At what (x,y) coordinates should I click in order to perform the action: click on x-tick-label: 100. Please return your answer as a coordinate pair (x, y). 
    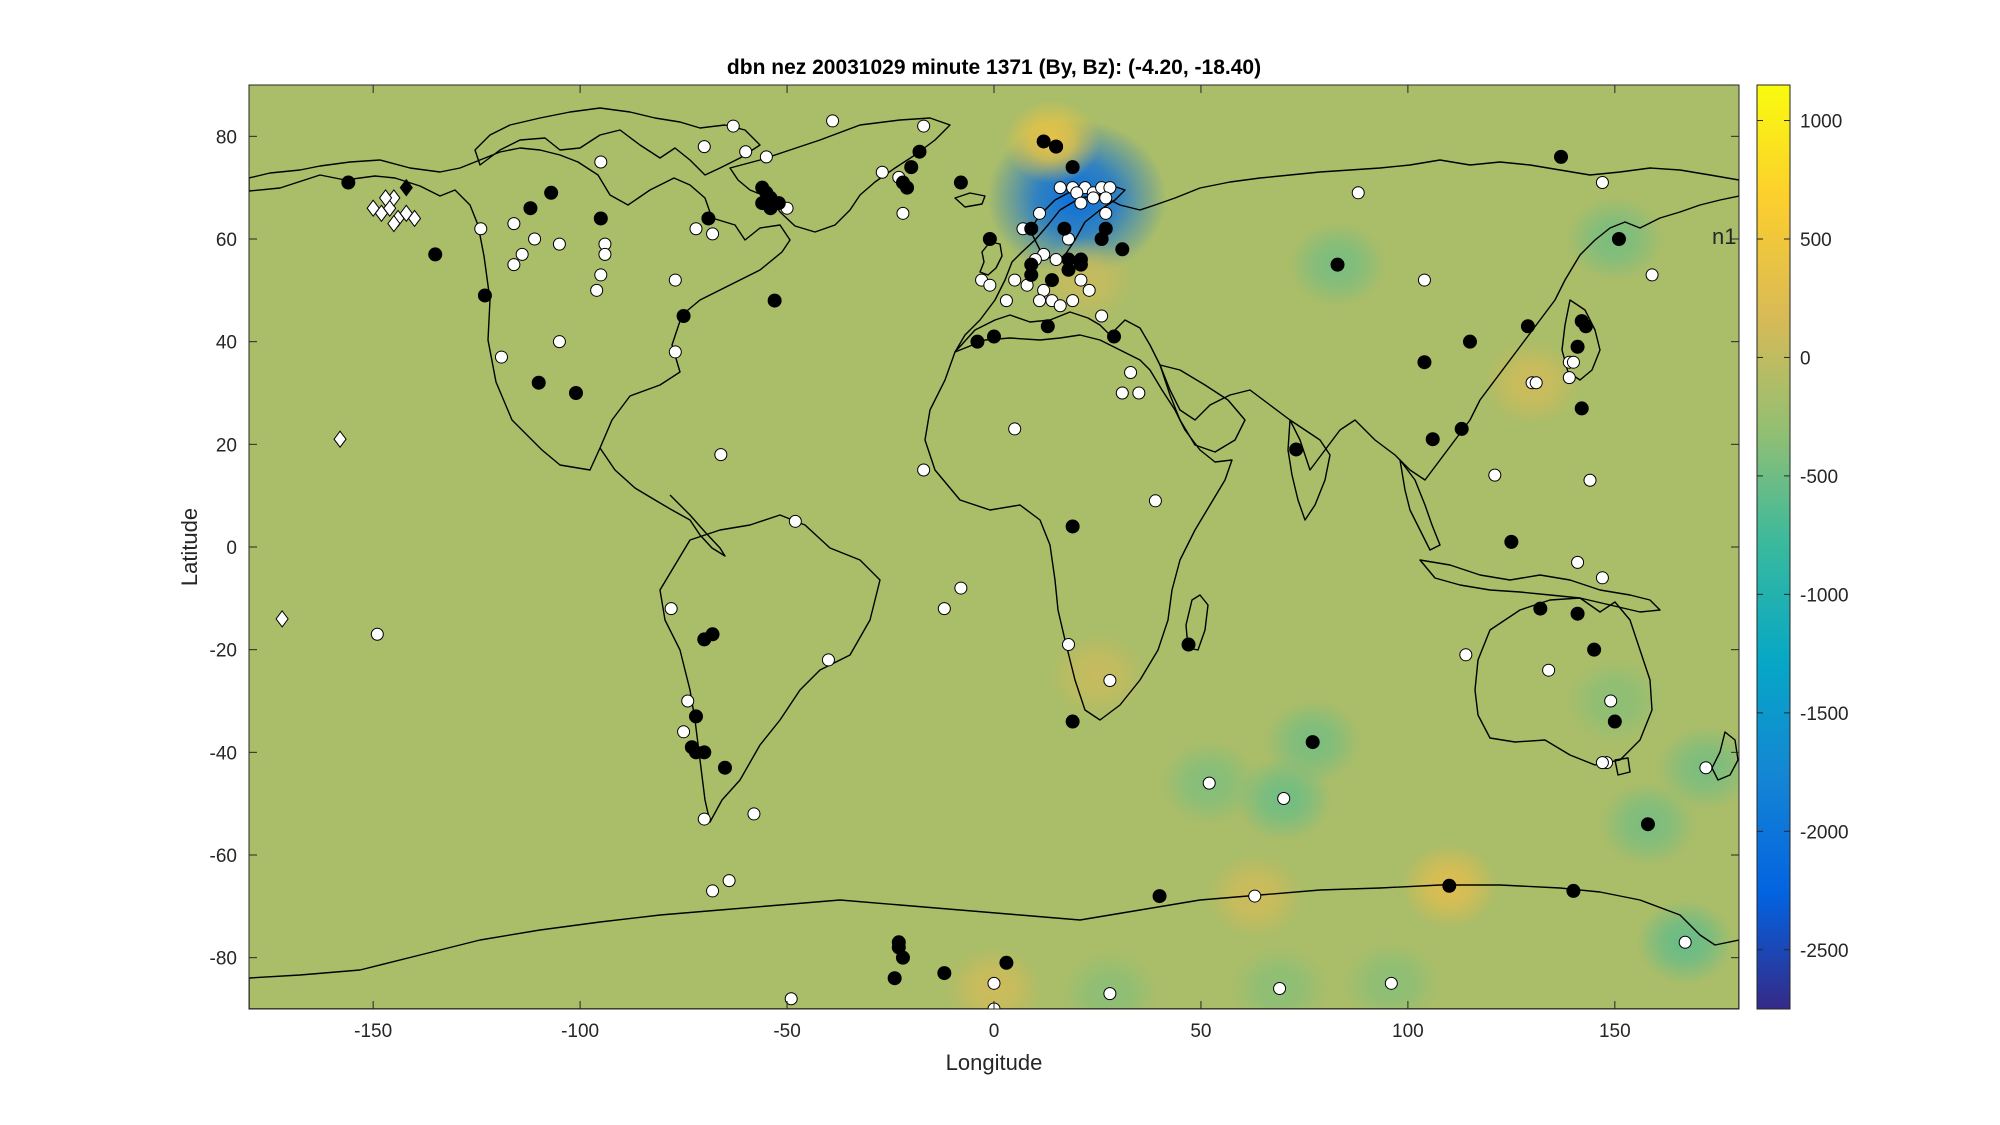
    Looking at the image, I should click on (1408, 1031).